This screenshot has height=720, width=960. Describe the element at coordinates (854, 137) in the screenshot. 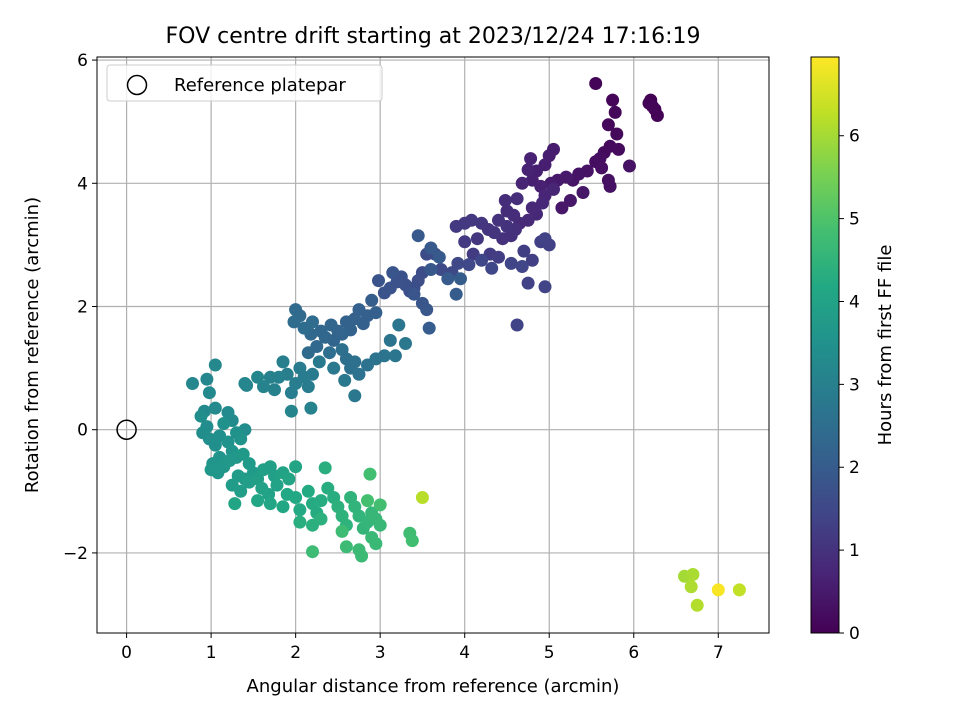

I see `colorbar-tick-label: 6` at that location.